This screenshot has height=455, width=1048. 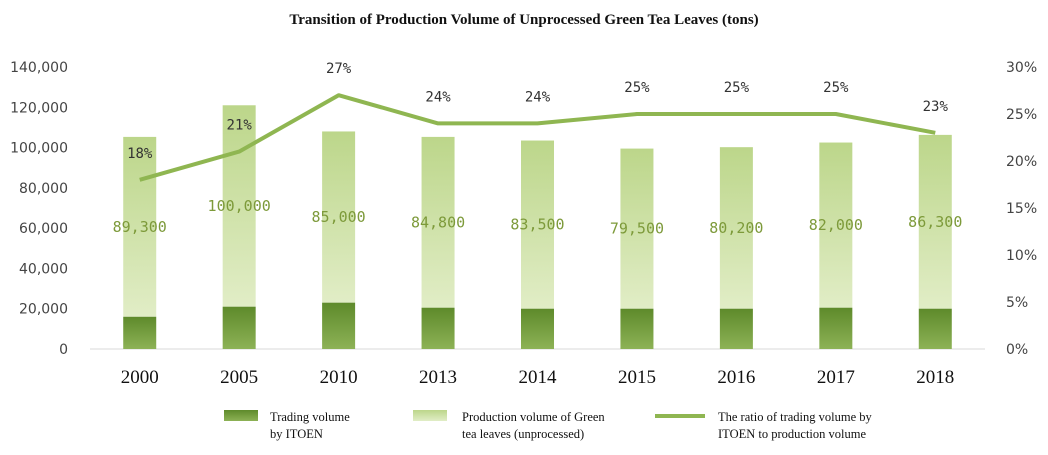 I want to click on left-tick-label: 100,000, so click(x=39, y=149).